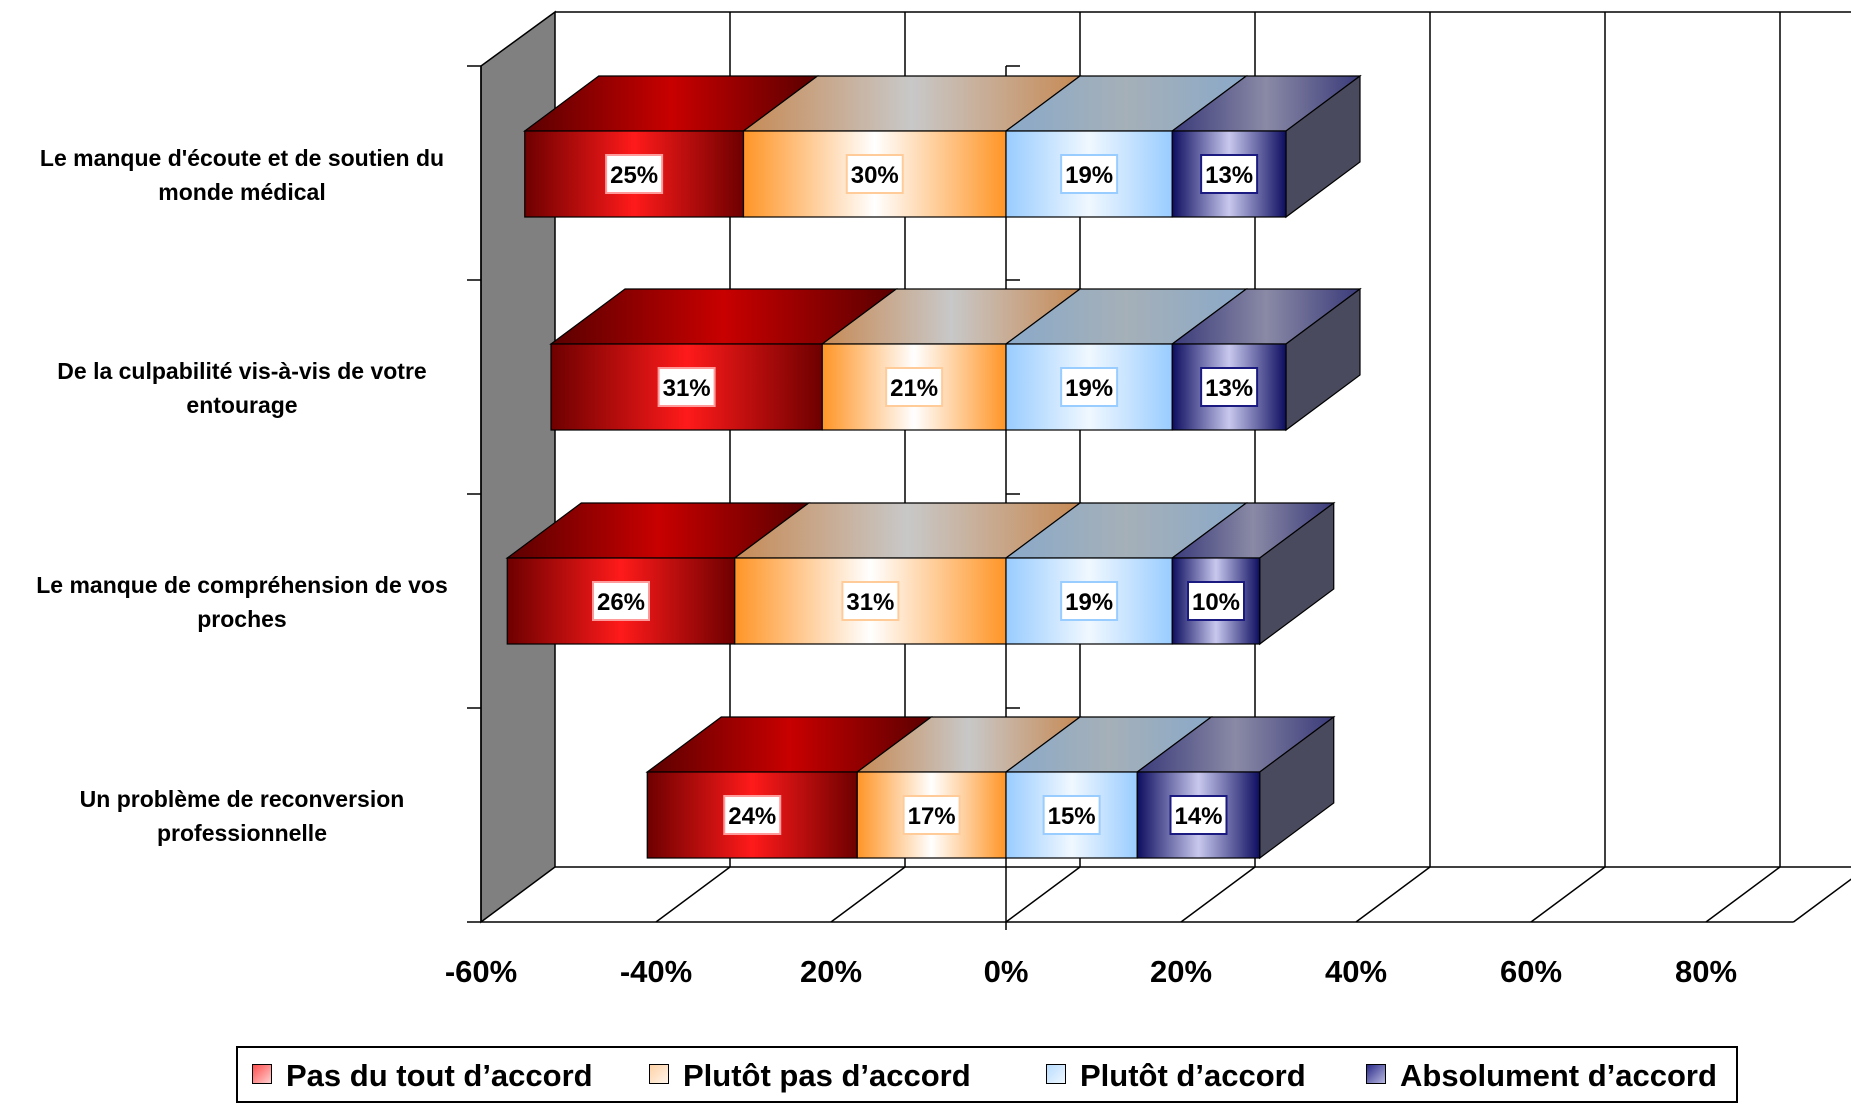  What do you see at coordinates (439, 1075) in the screenshot?
I see `legend-label: Pas du tout d’accord` at bounding box center [439, 1075].